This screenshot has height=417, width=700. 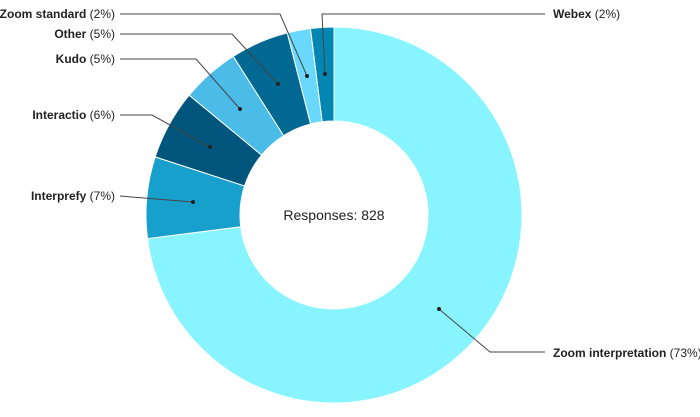 I want to click on slice-label-name: Kudo, so click(x=71, y=59).